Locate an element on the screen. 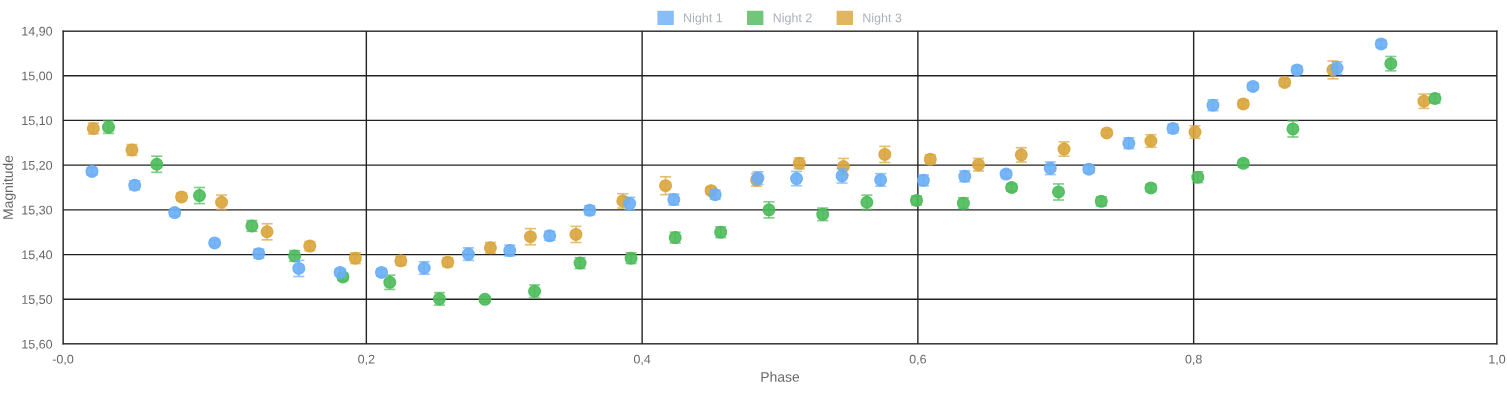  legend-label: Night 3 is located at coordinates (882, 19).